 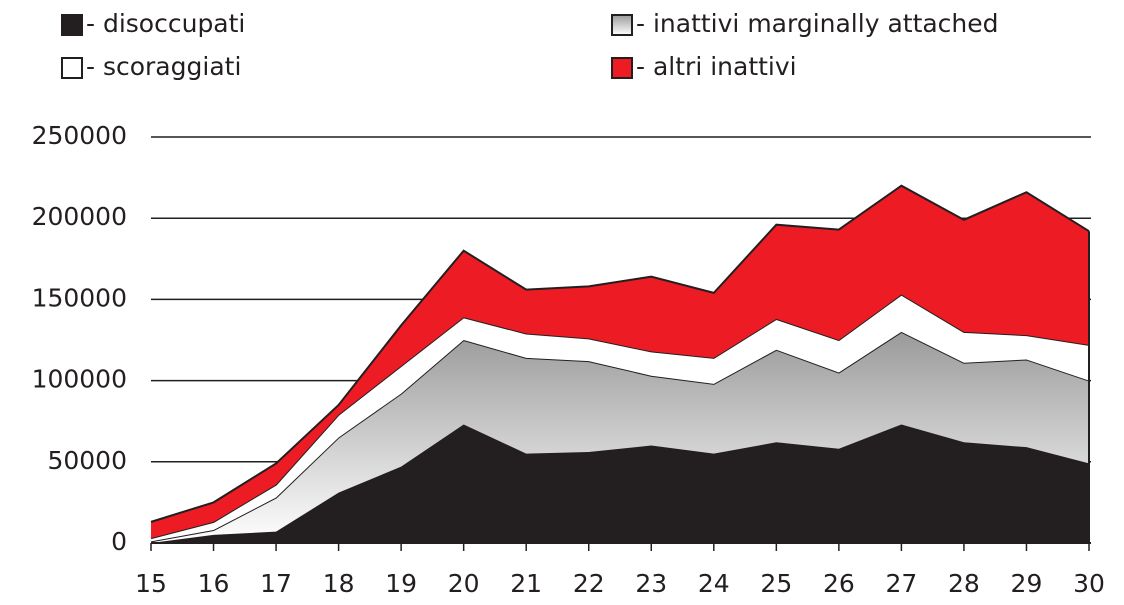 I want to click on x-tick-label: 15, so click(x=151, y=583).